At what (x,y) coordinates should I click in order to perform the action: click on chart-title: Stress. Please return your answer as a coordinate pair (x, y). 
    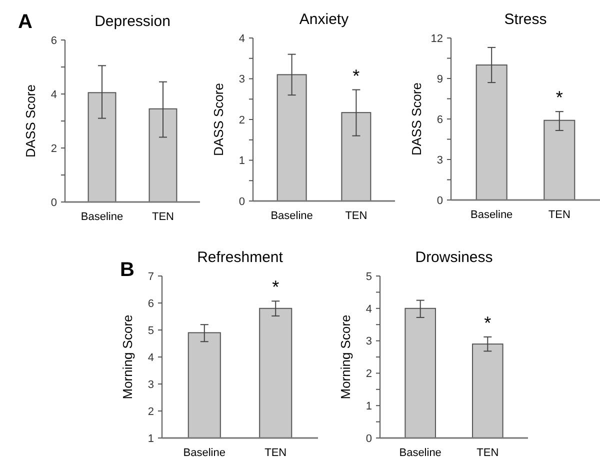
    Looking at the image, I should click on (525, 19).